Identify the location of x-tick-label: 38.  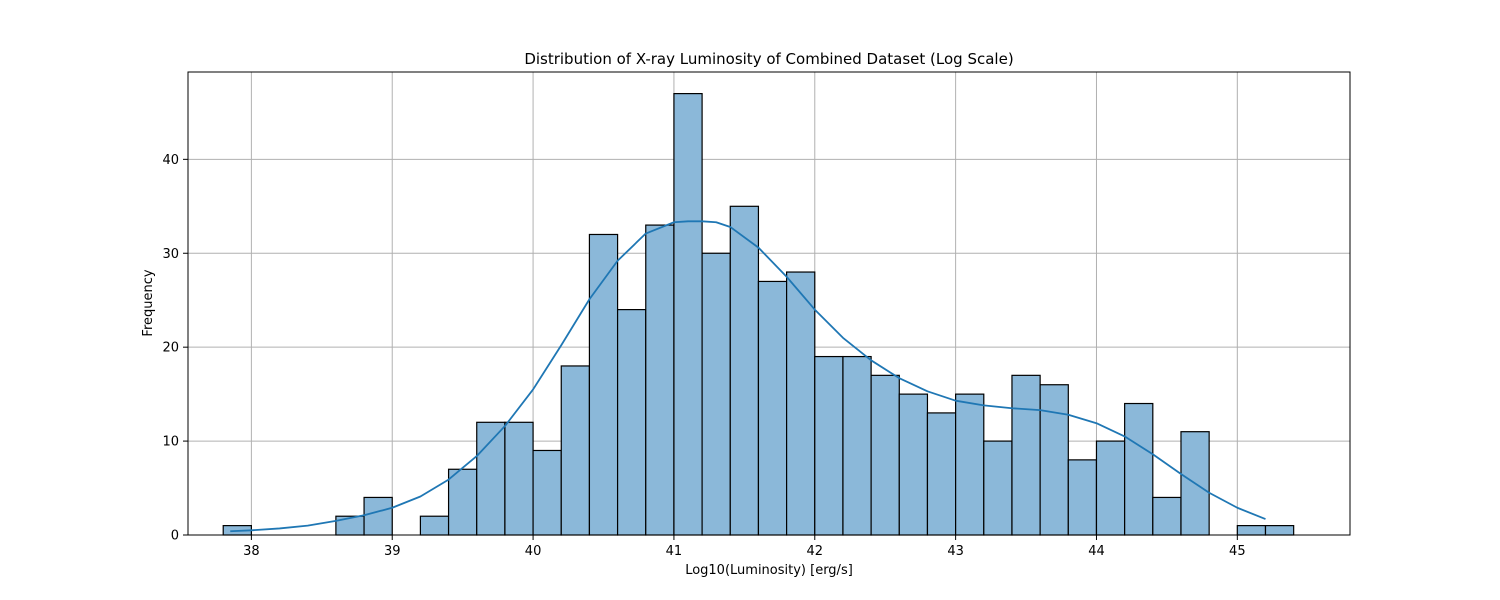
(251, 551).